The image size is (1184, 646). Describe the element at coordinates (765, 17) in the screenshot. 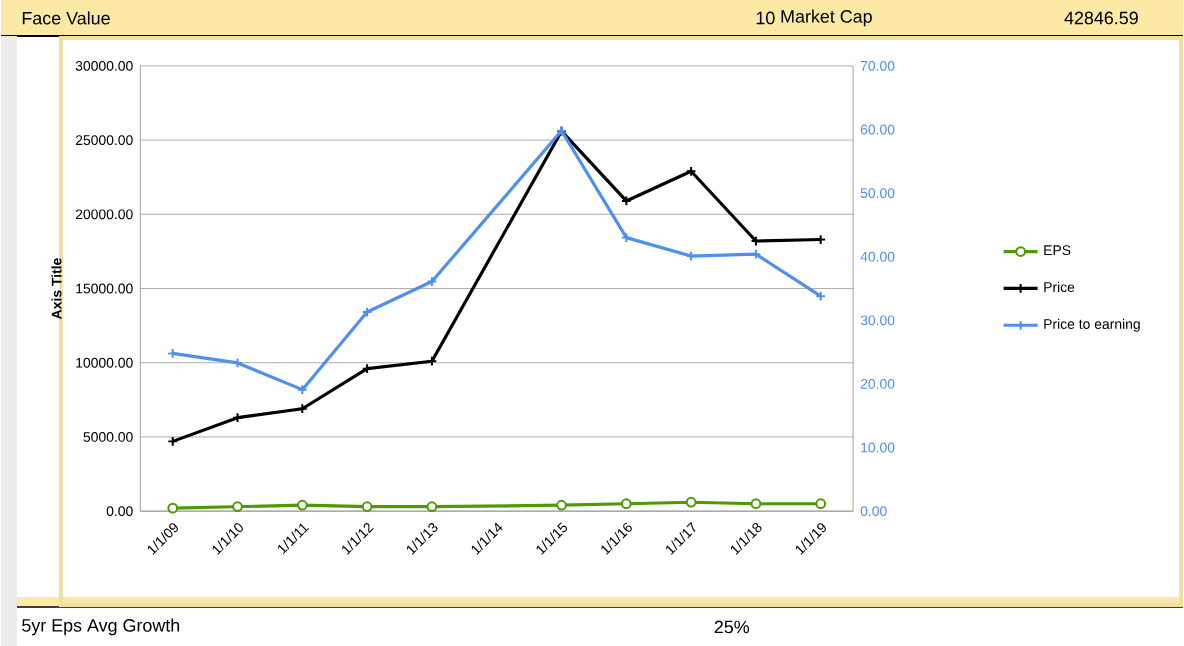

I see `text: 10` at that location.